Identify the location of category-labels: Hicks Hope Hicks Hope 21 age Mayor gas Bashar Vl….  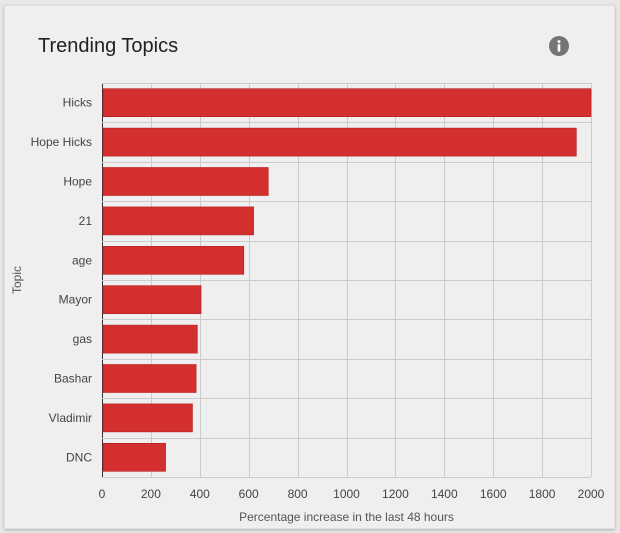
(62, 280).